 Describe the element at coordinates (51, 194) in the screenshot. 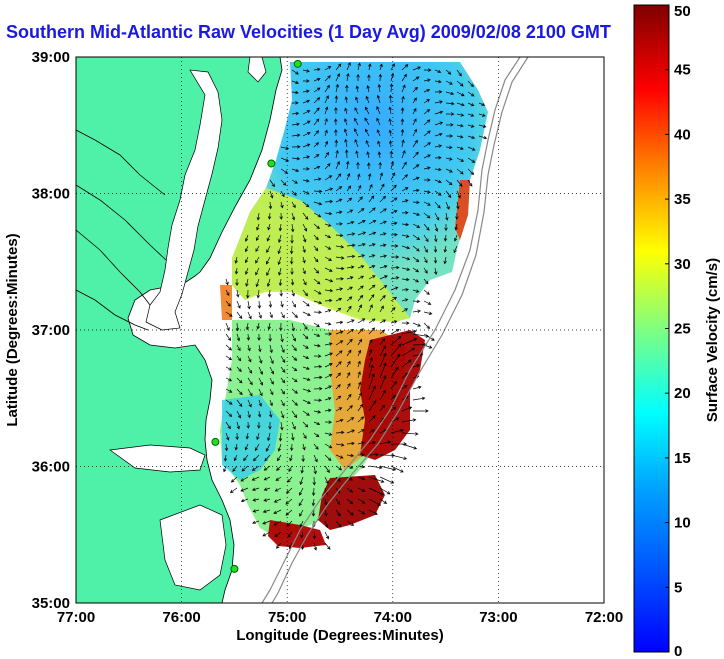

I see `y-tick-label: 38:00` at that location.